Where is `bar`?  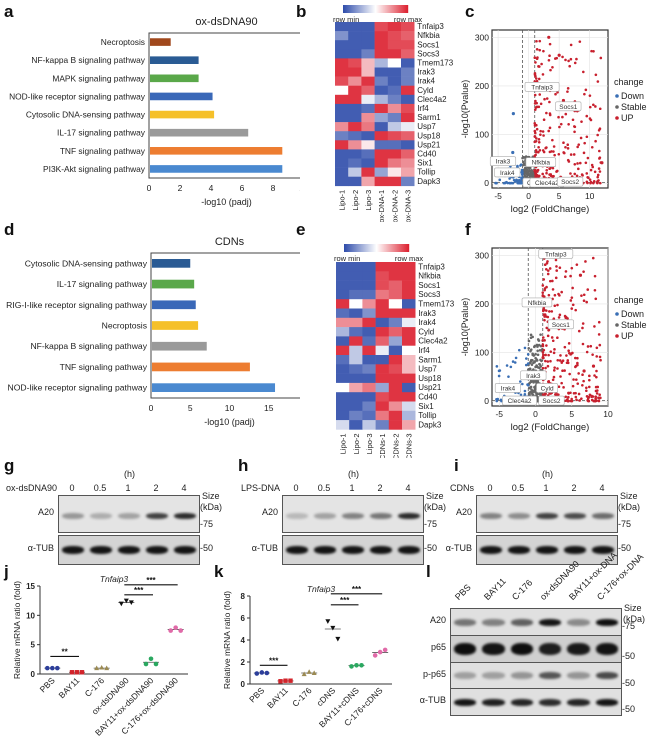
bar is located at coordinates (181, 96).